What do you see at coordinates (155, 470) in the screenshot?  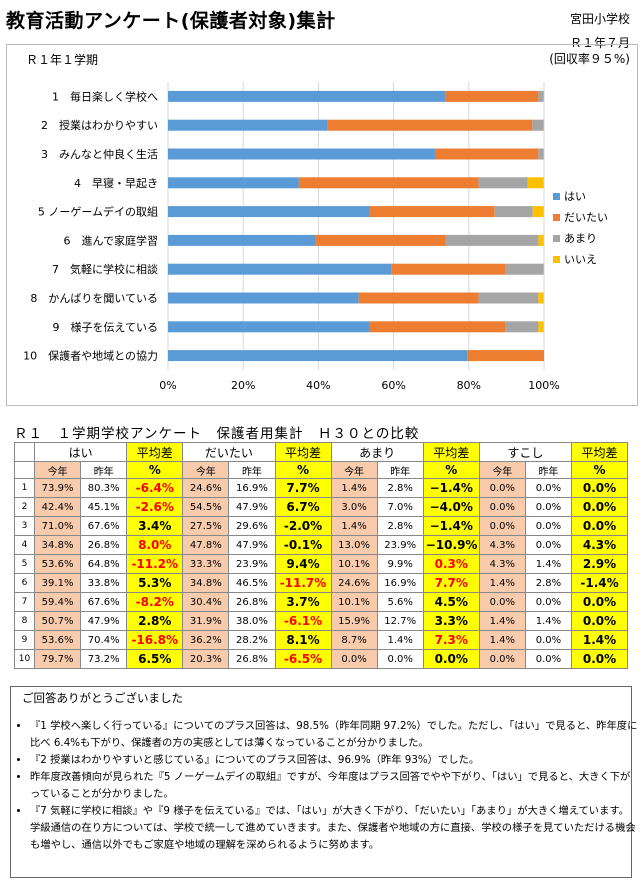 I see `percent-header: %` at bounding box center [155, 470].